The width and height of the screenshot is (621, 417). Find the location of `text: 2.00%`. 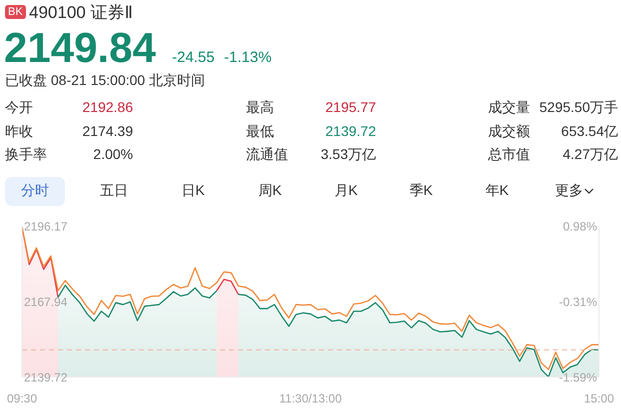

text: 2.00% is located at coordinates (113, 154).